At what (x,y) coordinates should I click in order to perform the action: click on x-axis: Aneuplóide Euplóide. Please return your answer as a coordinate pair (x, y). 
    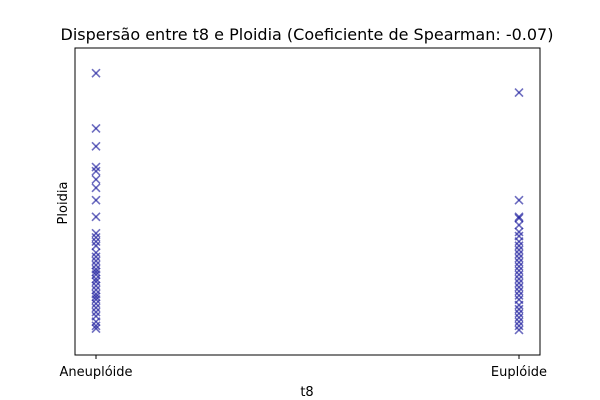
    Looking at the image, I should click on (303, 367).